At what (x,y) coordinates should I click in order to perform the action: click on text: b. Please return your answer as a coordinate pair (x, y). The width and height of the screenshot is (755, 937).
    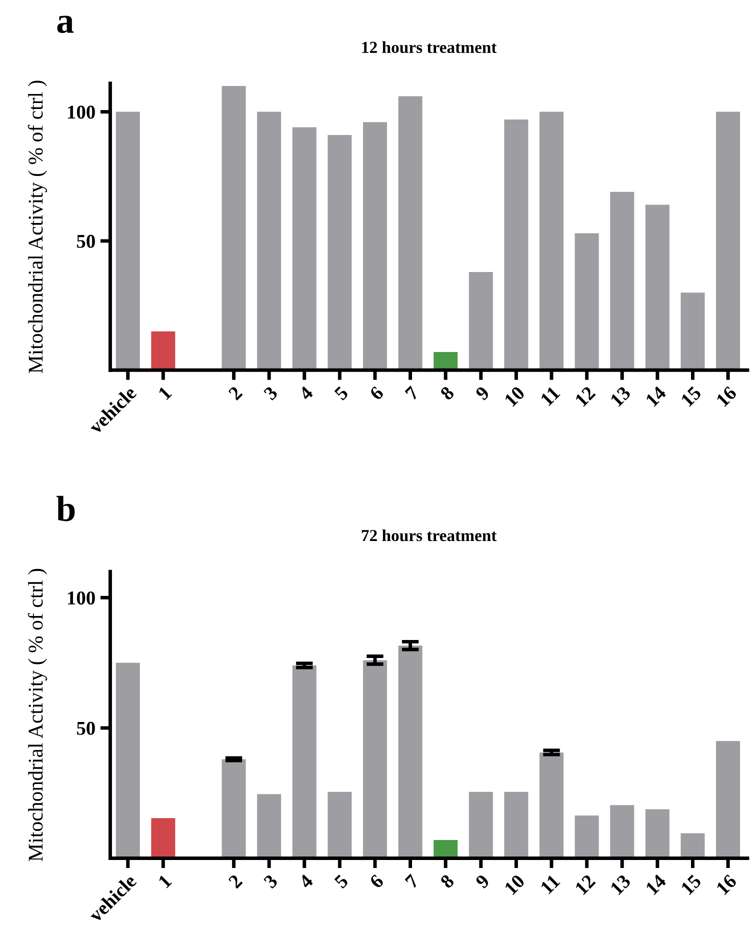
    Looking at the image, I should click on (65, 509).